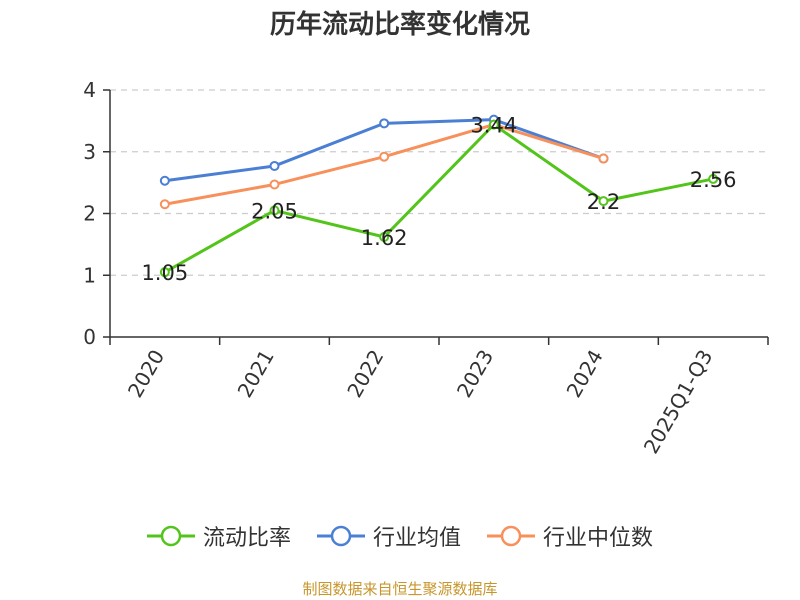 The width and height of the screenshot is (800, 600). Describe the element at coordinates (598, 538) in the screenshot. I see `legend-label: 行业中位数` at that location.